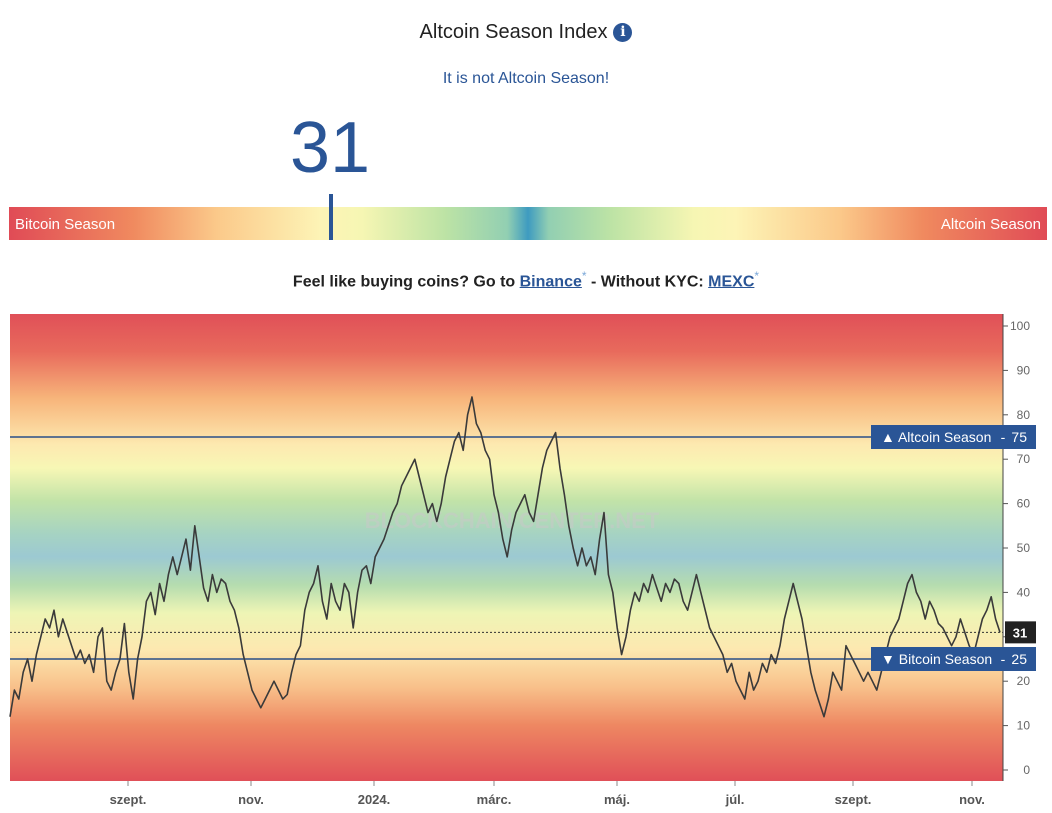  Describe the element at coordinates (757, 276) in the screenshot. I see `mexc-asterisk: *` at that location.